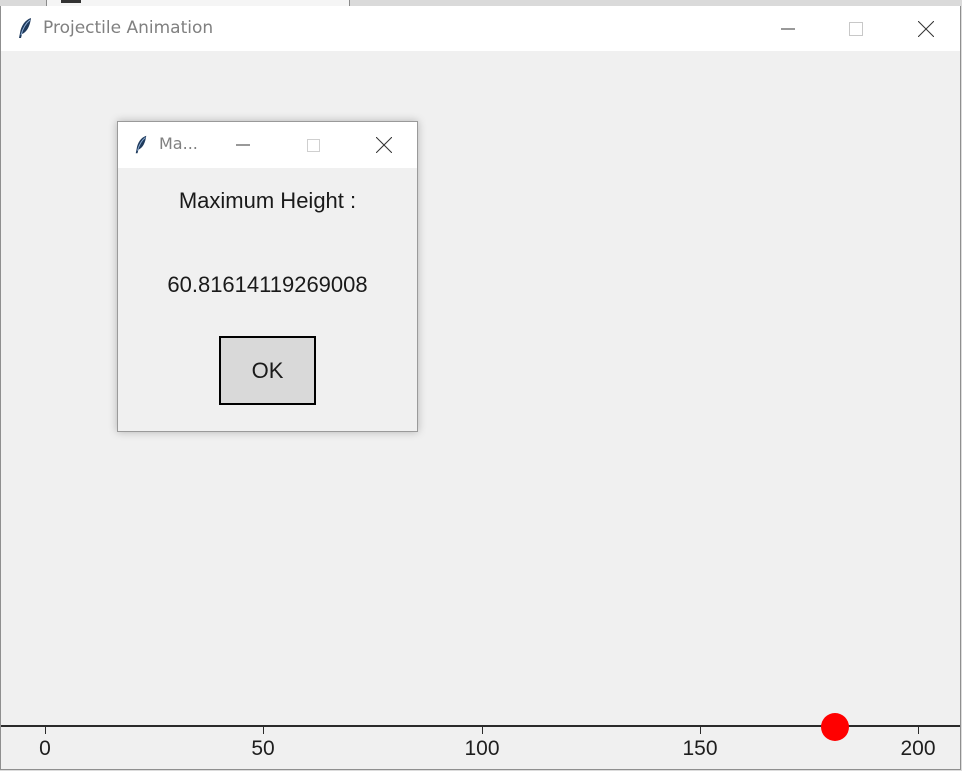 The image size is (962, 771). What do you see at coordinates (267, 284) in the screenshot?
I see `maximum-height-value: 60.81614119269008` at bounding box center [267, 284].